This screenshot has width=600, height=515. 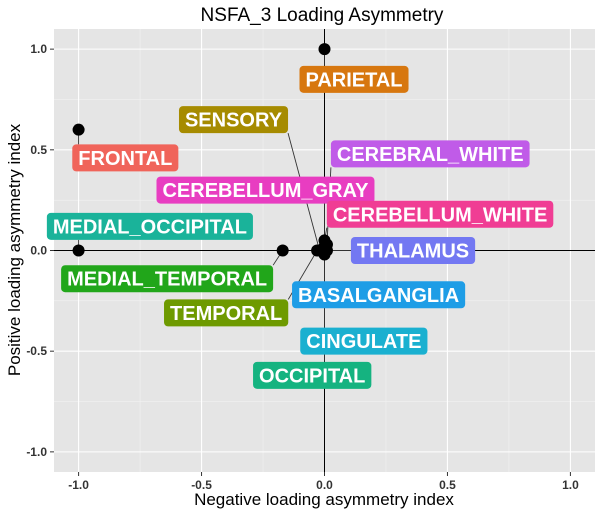 What do you see at coordinates (36, 452) in the screenshot?
I see `y-tick-label: -1.0` at bounding box center [36, 452].